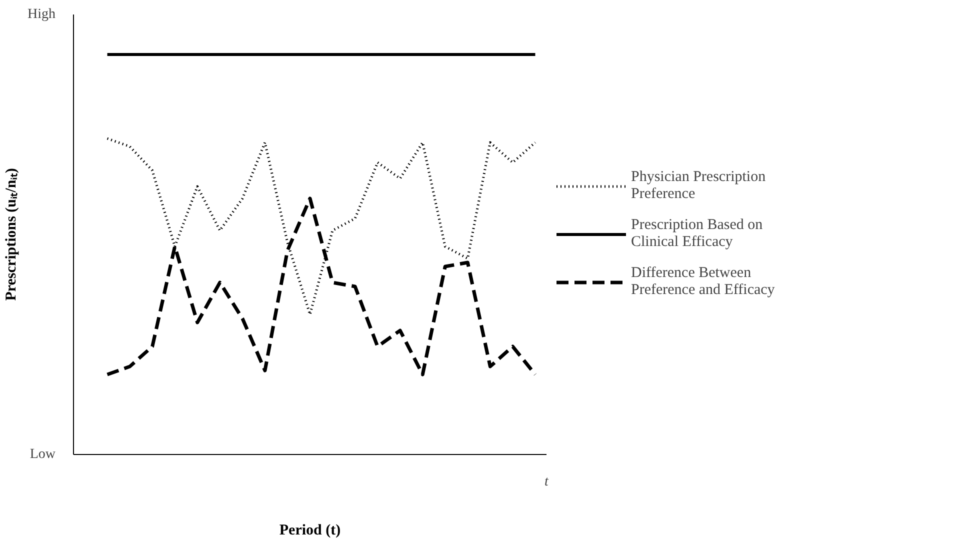 Image resolution: width=953 pixels, height=554 pixels. What do you see at coordinates (698, 186) in the screenshot?
I see `legend-label: Physician Prescription Preference` at bounding box center [698, 186].